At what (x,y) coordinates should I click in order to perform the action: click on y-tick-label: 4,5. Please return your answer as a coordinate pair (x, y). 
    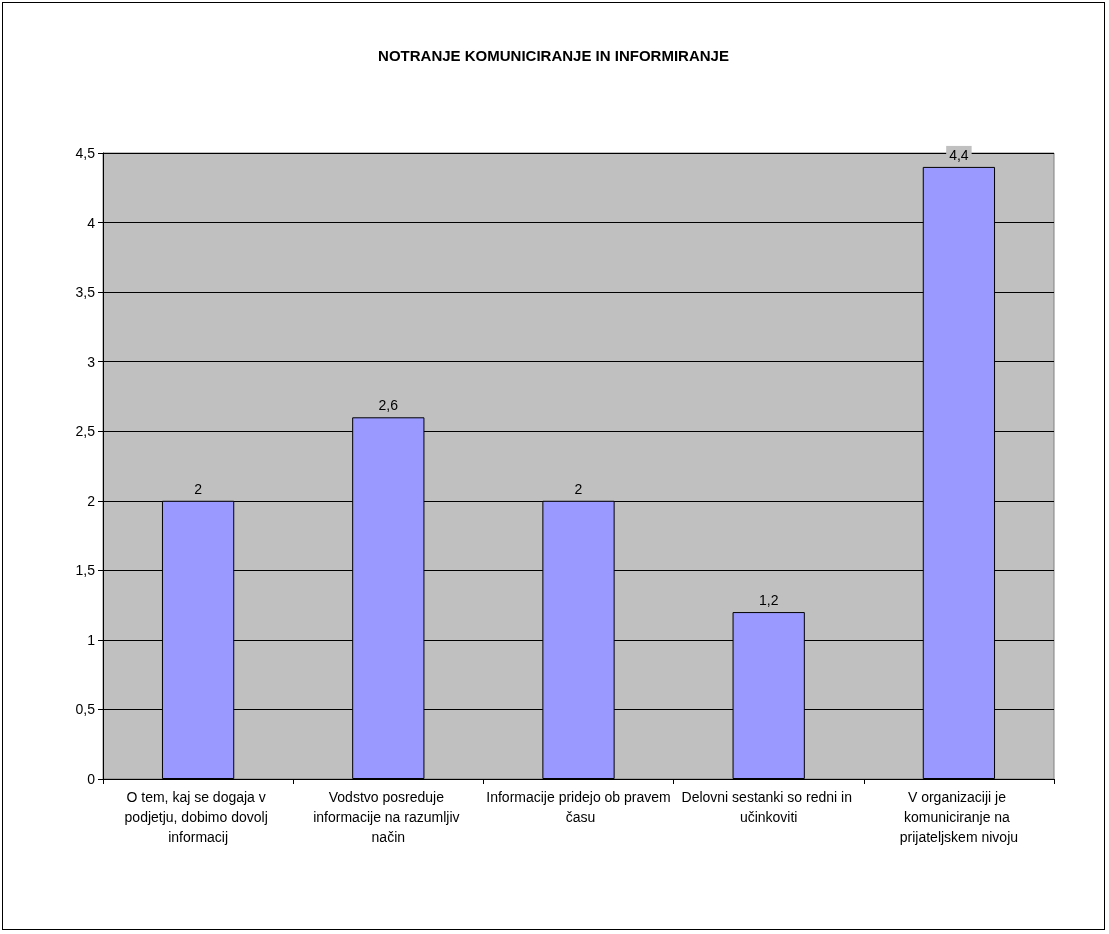
    Looking at the image, I should click on (85, 153).